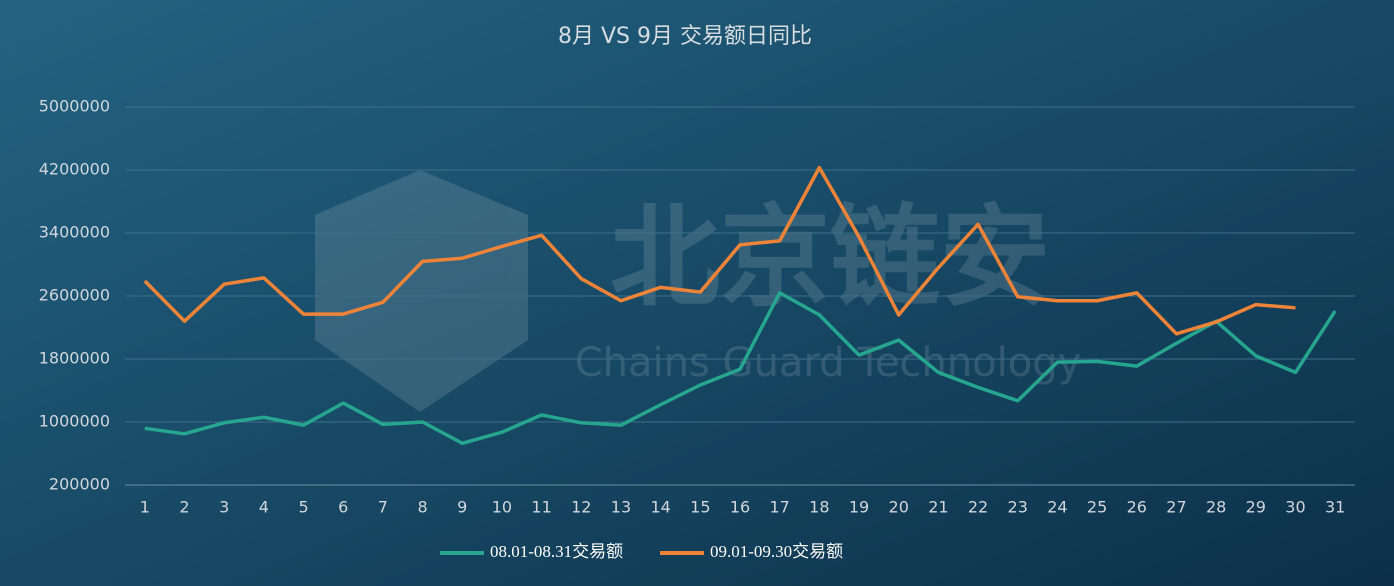 The image size is (1394, 586). What do you see at coordinates (184, 507) in the screenshot?
I see `x-tick-label: 2` at bounding box center [184, 507].